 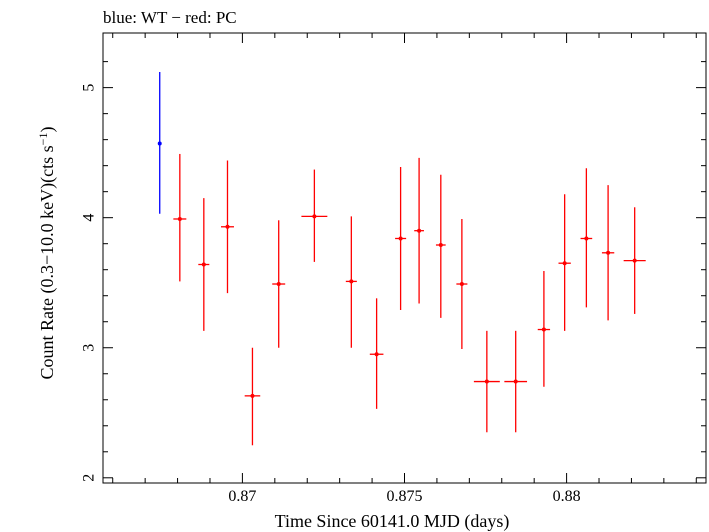 What do you see at coordinates (47, 130) in the screenshot?
I see `y-axis-label-tail: )` at bounding box center [47, 130].